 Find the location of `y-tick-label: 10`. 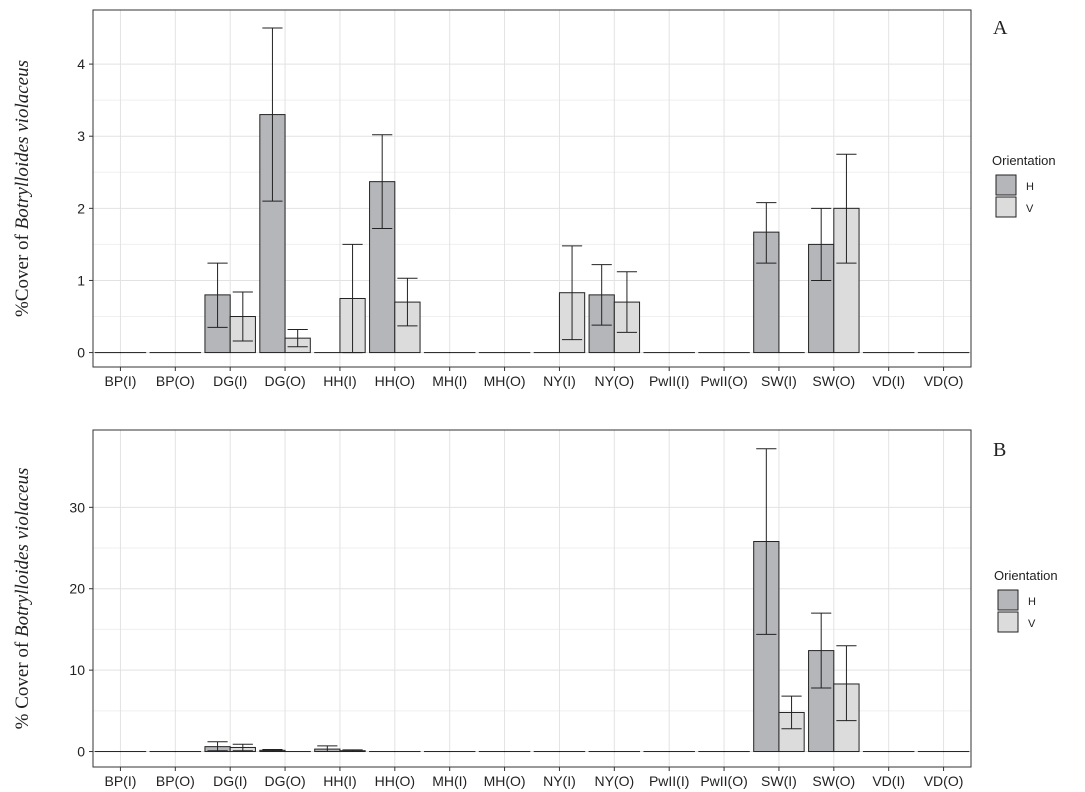

y-tick-label: 10 is located at coordinates (77, 670).